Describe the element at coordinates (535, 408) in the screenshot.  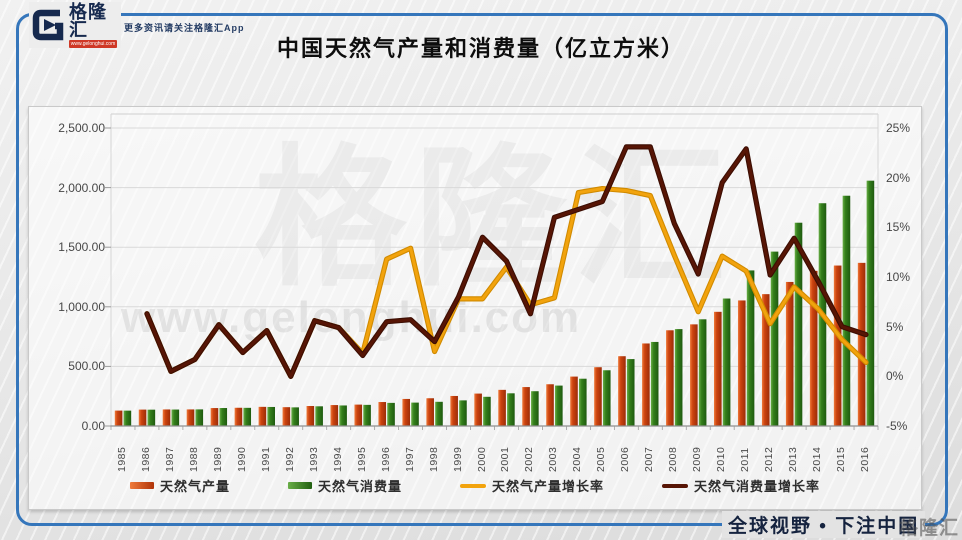
I see `bar-consumption-2002` at that location.